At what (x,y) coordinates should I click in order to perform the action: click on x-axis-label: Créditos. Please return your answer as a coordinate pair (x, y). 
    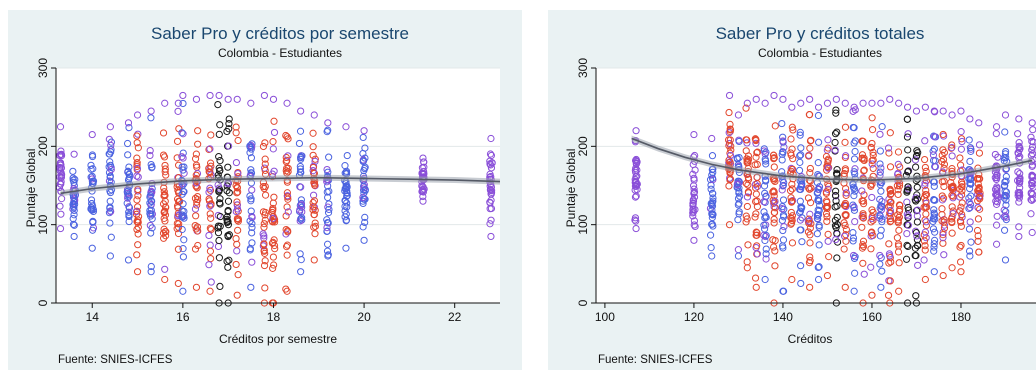
    Looking at the image, I should click on (810, 339).